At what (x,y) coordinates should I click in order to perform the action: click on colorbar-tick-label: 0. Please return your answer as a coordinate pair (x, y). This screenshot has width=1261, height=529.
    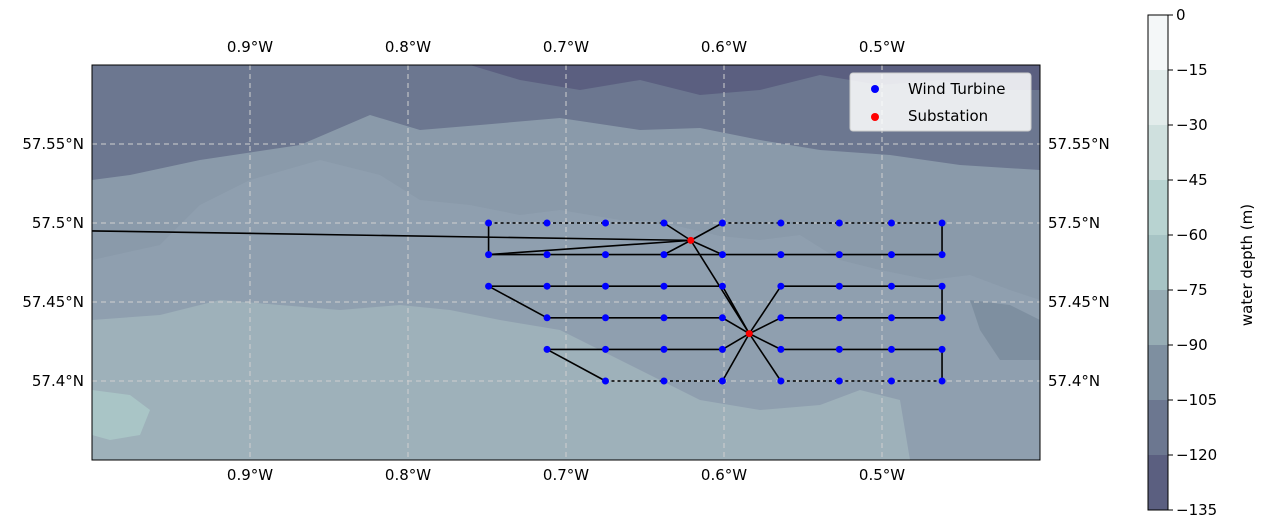
    Looking at the image, I should click on (1181, 15).